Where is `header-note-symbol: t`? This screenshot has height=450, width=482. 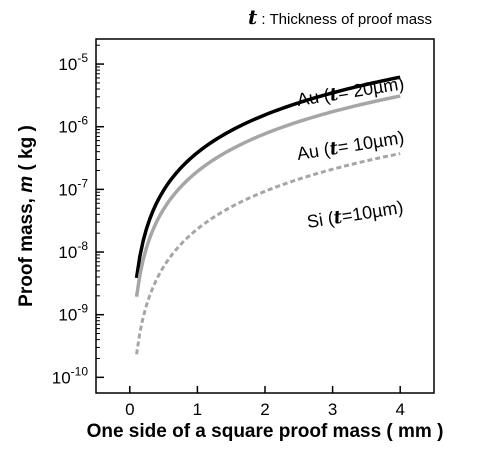
header-note-symbol: t is located at coordinates (253, 17).